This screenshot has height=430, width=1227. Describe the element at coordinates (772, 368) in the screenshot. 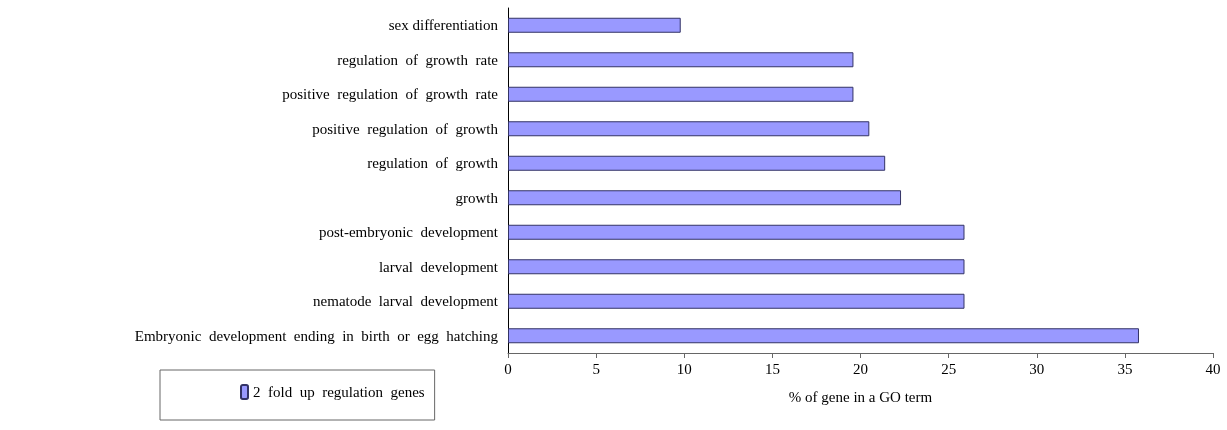

I see `x-tick-label: 15` at that location.